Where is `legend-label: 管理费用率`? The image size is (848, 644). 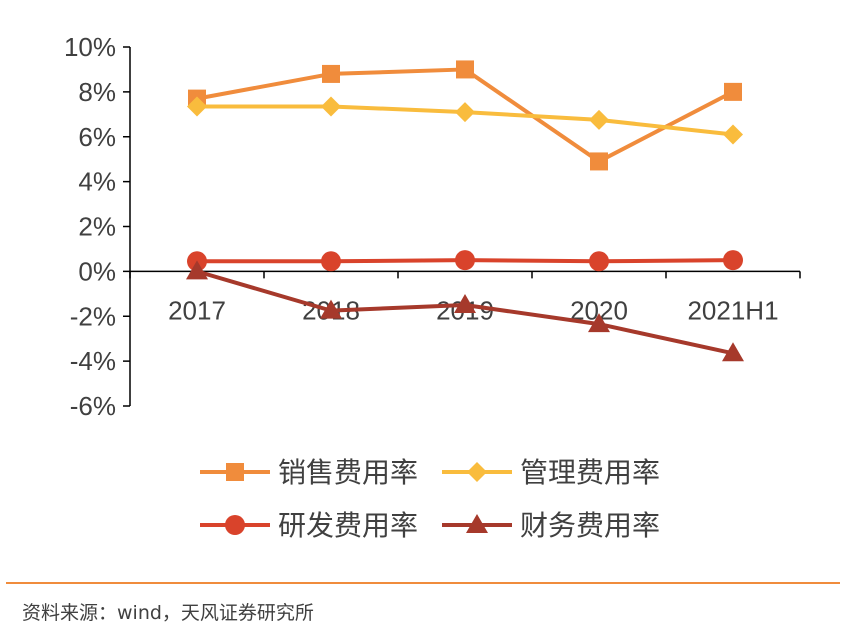
legend-label: 管理费用率 is located at coordinates (590, 472).